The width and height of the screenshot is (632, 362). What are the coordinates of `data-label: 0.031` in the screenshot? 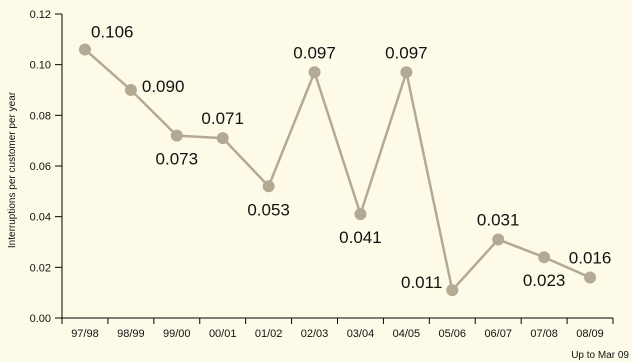 It's located at (498, 219).